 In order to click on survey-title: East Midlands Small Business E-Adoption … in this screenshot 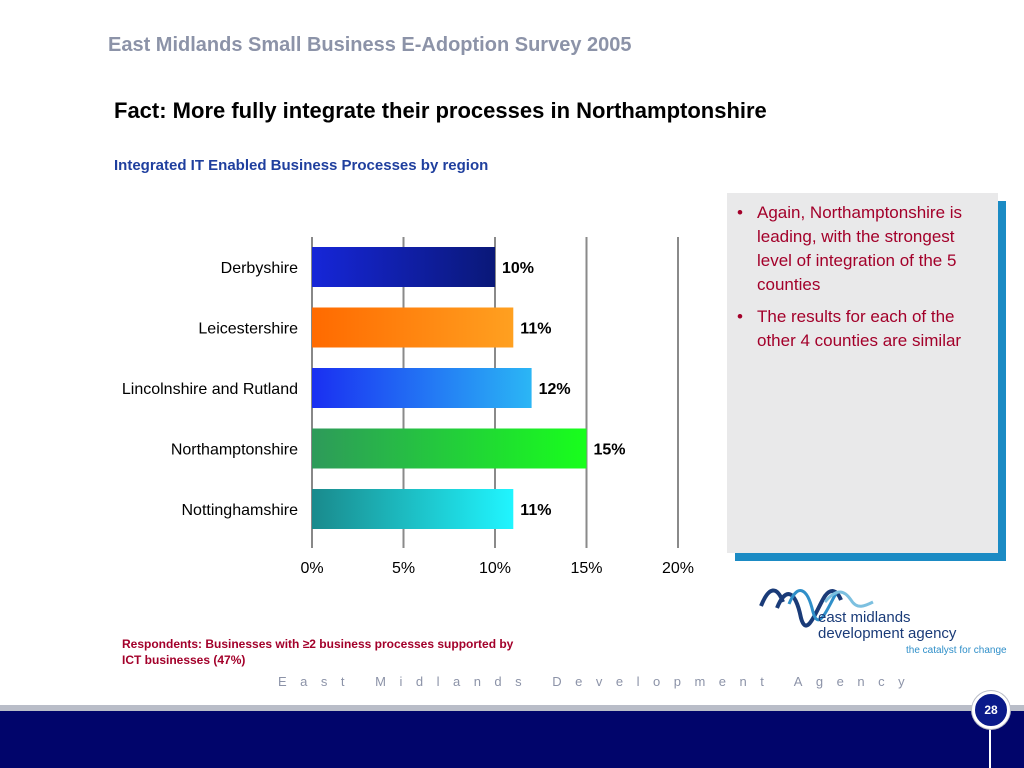, I will do `click(370, 45)`.